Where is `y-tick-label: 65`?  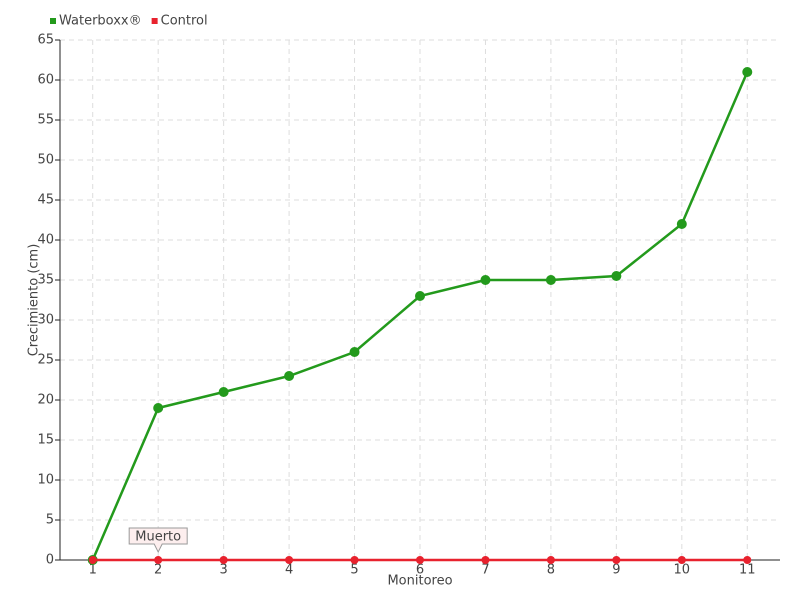 y-tick-label: 65 is located at coordinates (45, 40).